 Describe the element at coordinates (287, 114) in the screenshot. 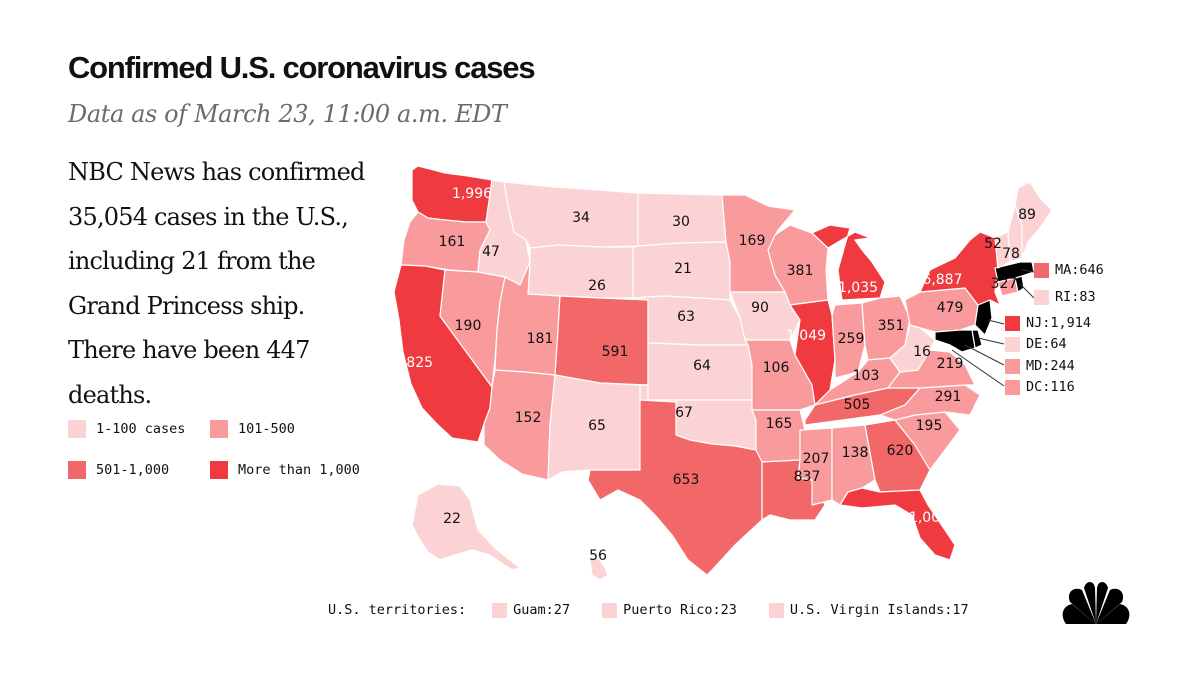

I see `chart-subtitle: Data as of March 23, 11:00 a.m. EDT` at that location.